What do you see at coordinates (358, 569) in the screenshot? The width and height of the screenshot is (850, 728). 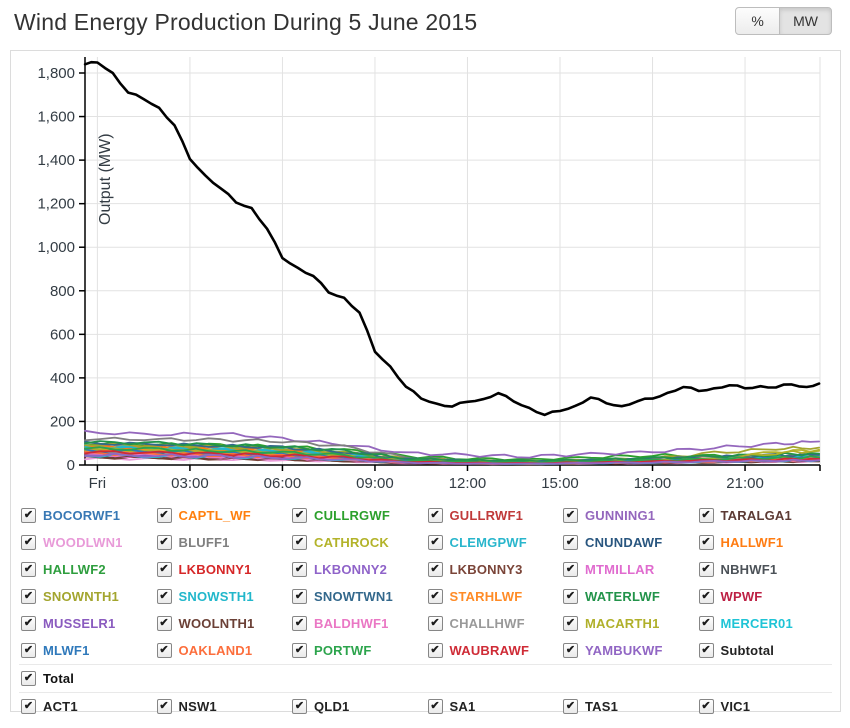 I see `legend-item-lkbonny2: LKBONNY2` at bounding box center [358, 569].